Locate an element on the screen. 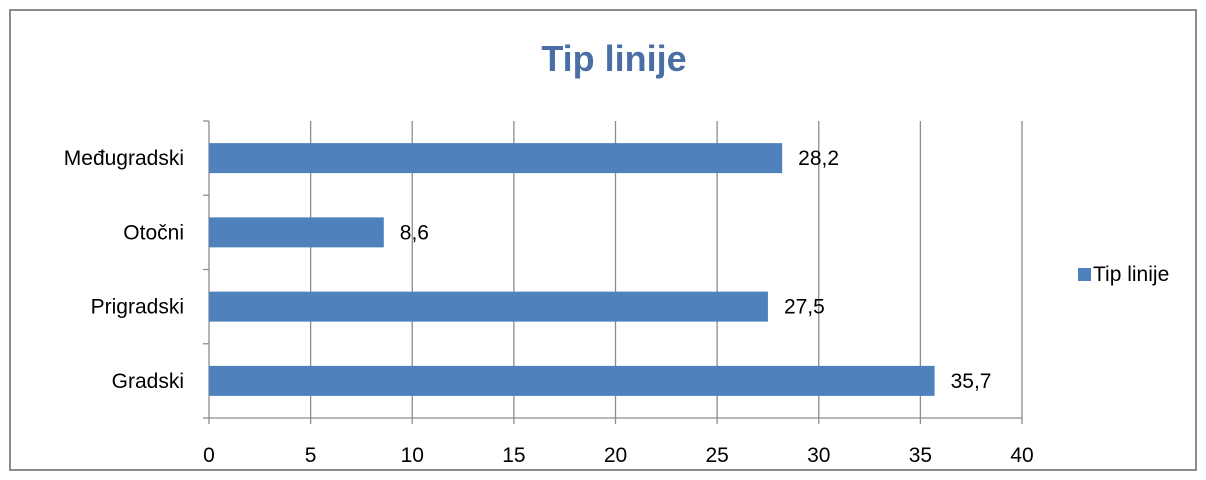 The height and width of the screenshot is (480, 1206). category-label: Međugradski is located at coordinates (124, 158).